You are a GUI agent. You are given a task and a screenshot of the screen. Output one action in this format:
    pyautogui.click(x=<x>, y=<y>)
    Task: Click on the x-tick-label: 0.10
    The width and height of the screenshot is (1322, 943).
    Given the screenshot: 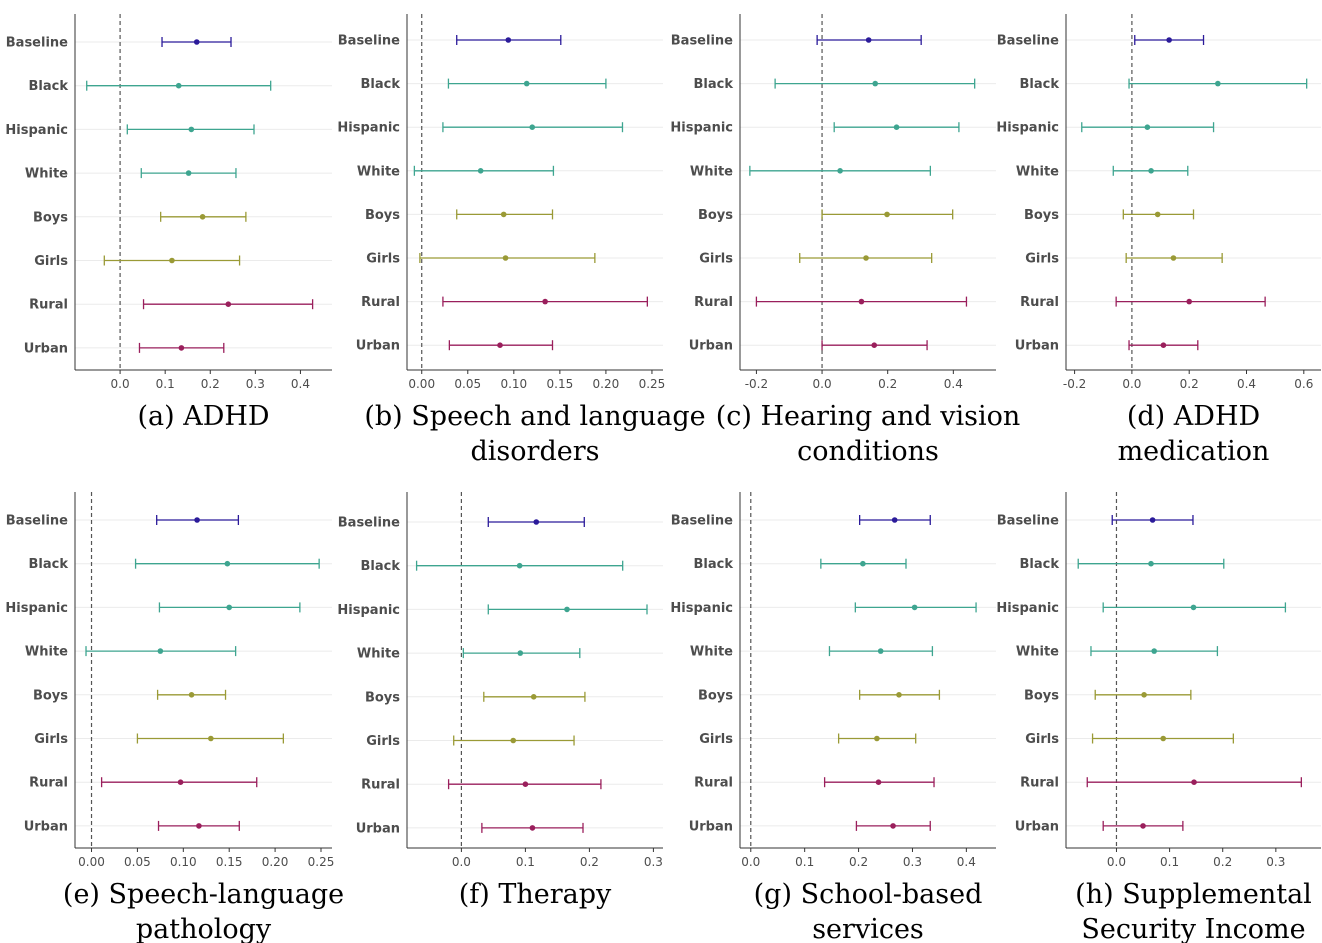 What is the action you would take?
    pyautogui.click(x=513, y=384)
    